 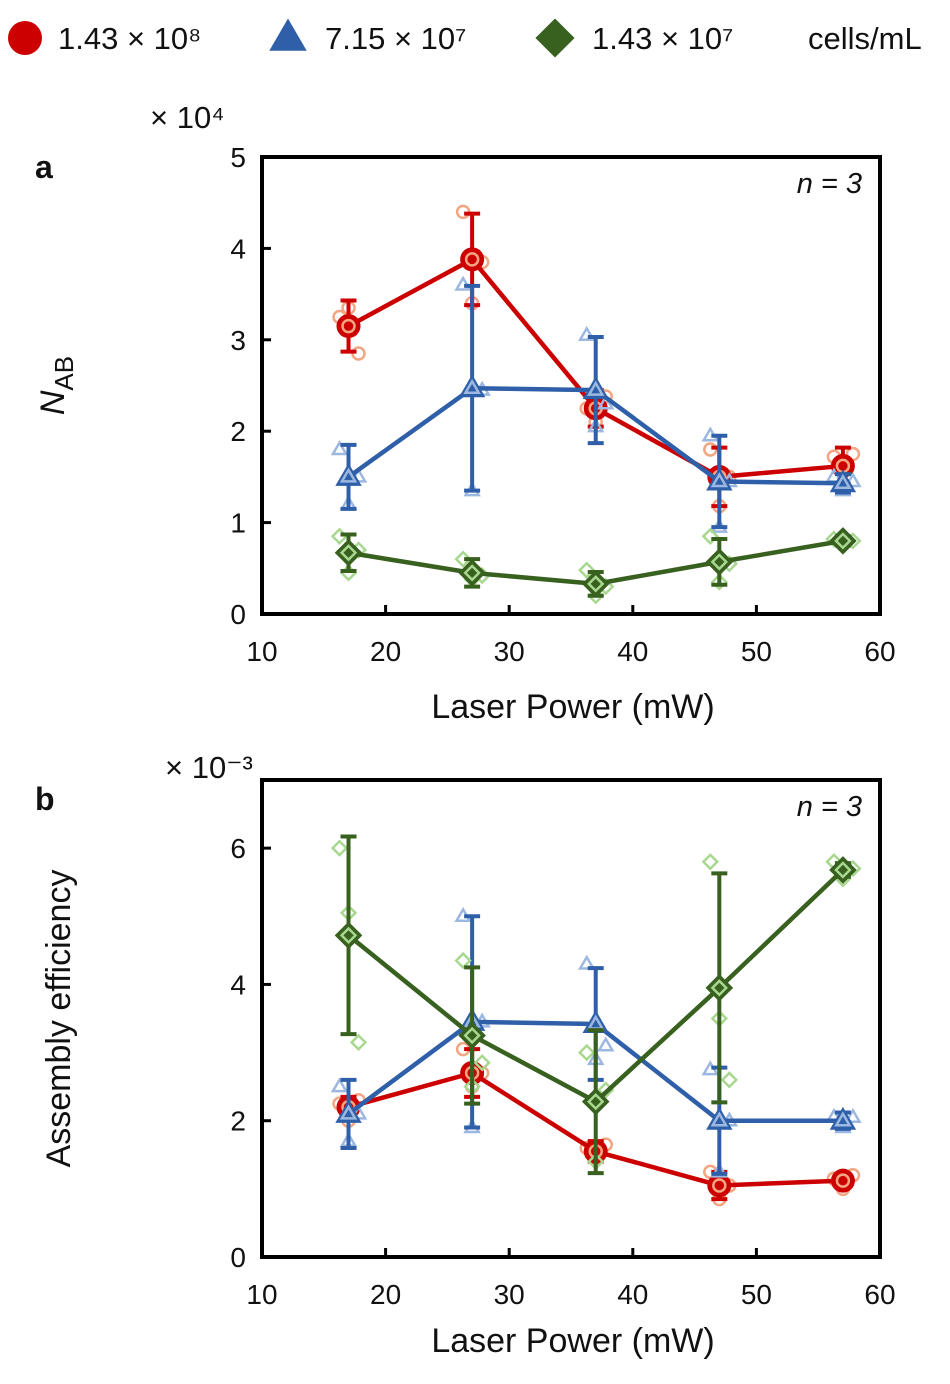 What do you see at coordinates (395, 38) in the screenshot?
I see `legend-label: 7.15 × 10⁷` at bounding box center [395, 38].